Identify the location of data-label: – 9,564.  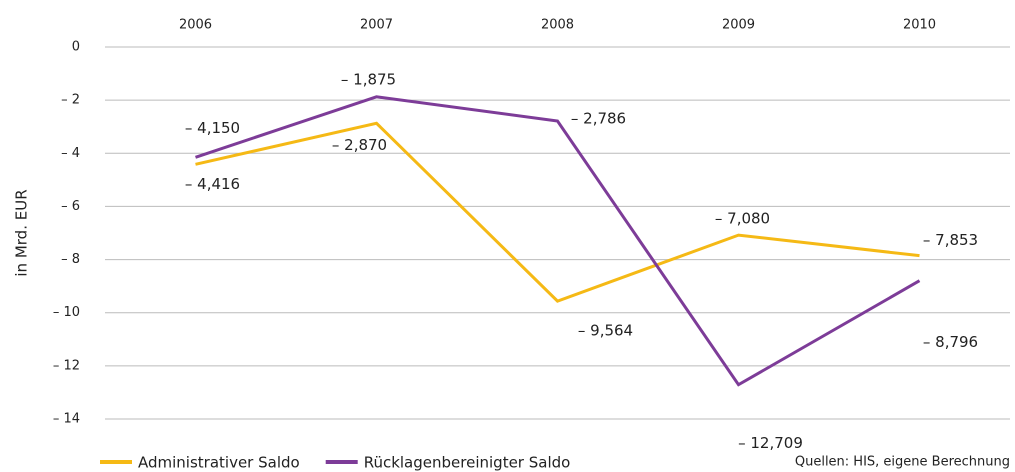
(605, 331).